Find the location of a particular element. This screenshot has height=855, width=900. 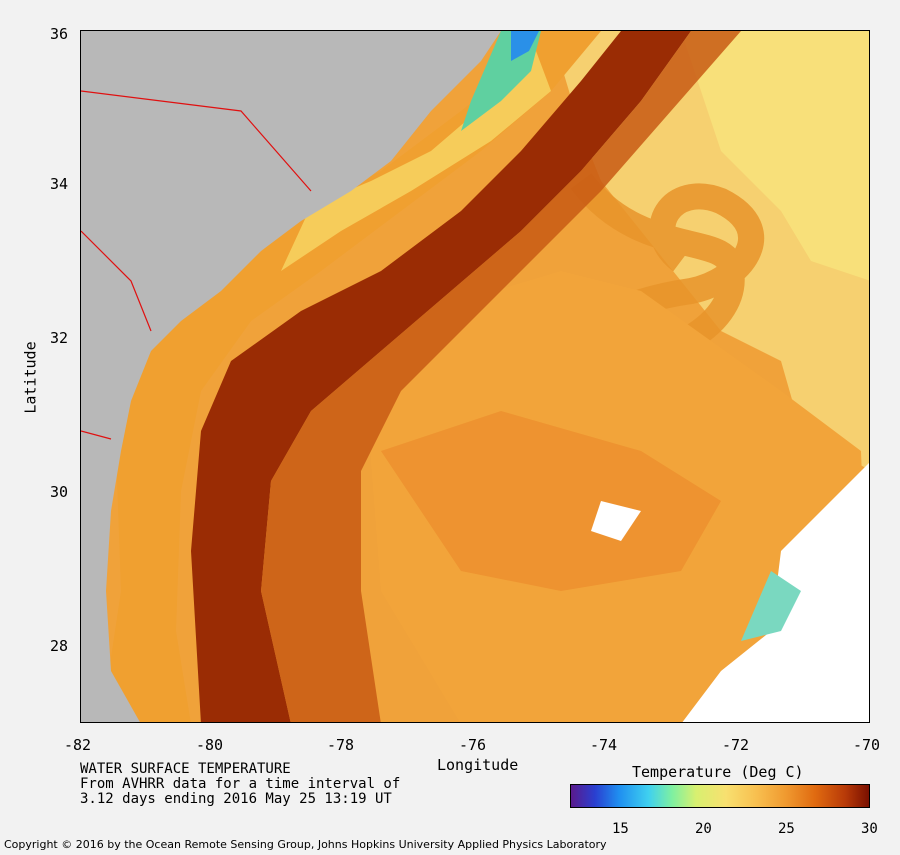

cloud-fringe is located at coordinates (771, 606).